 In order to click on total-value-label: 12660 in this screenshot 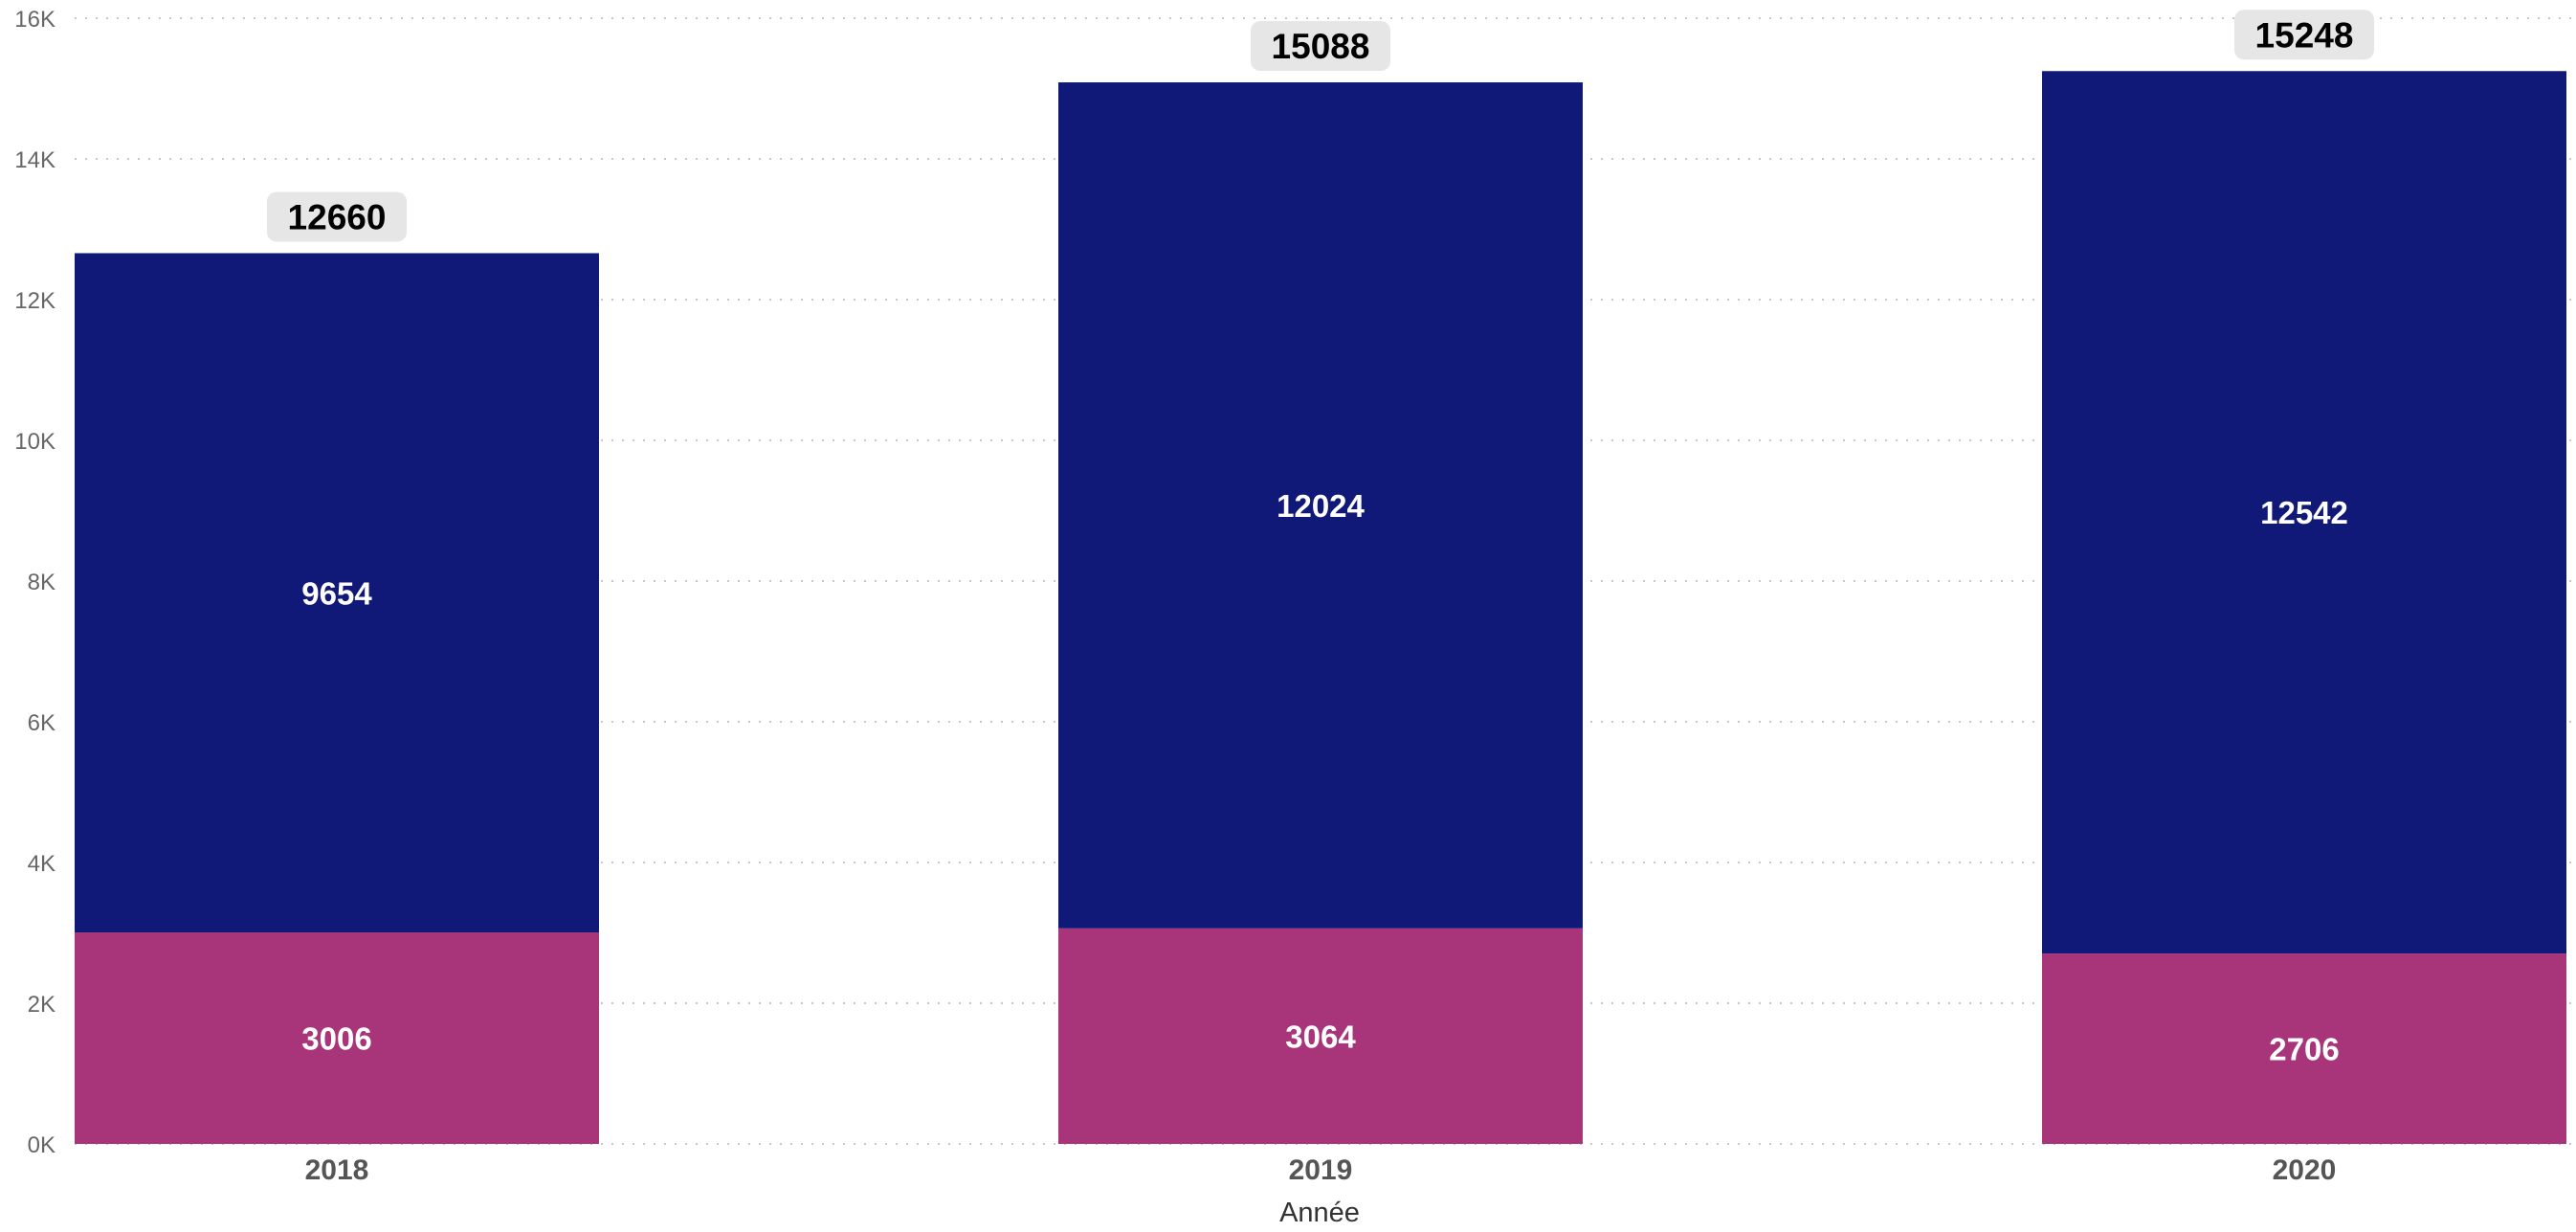, I will do `click(337, 217)`.